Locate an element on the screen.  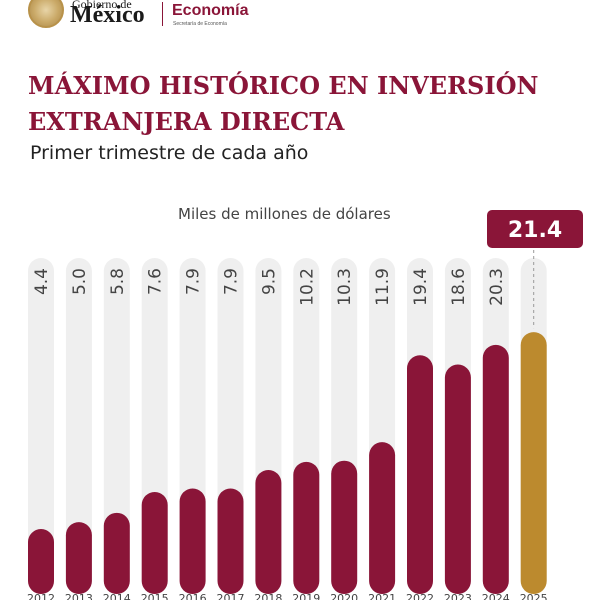
economia-label: Economía is located at coordinates (210, 10).